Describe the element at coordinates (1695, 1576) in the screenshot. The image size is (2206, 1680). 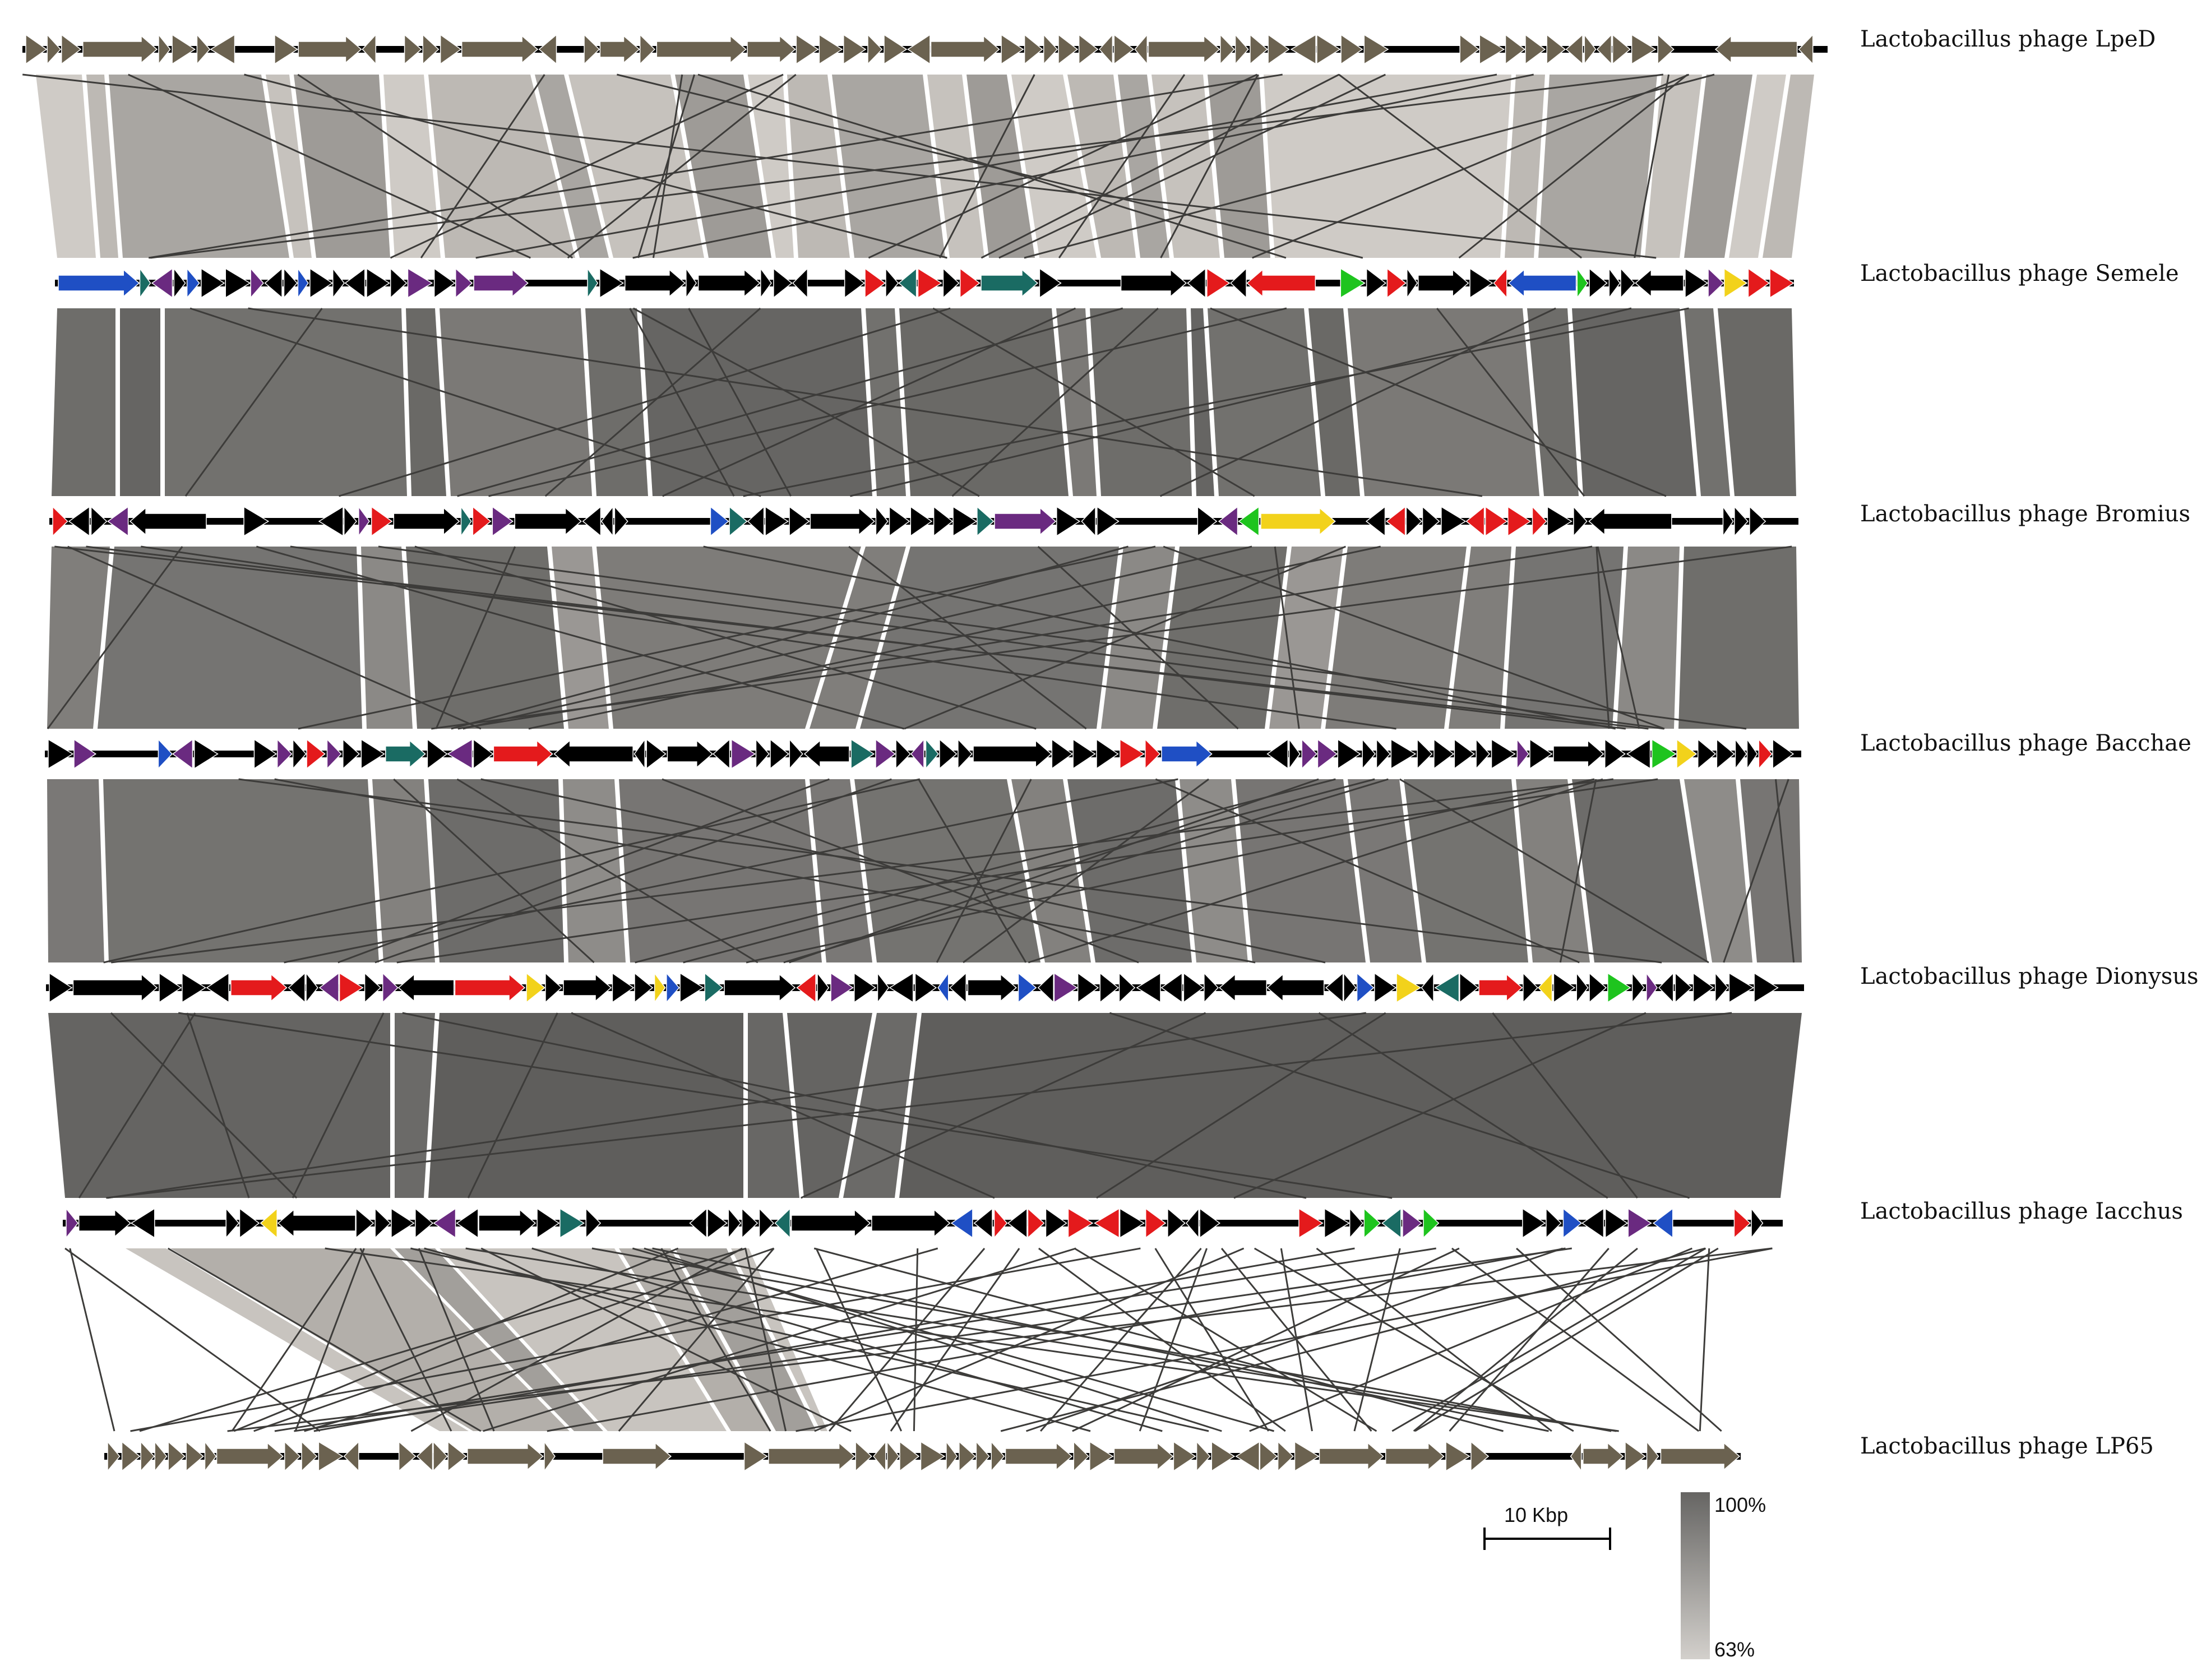
I see `identity-color-scale` at that location.